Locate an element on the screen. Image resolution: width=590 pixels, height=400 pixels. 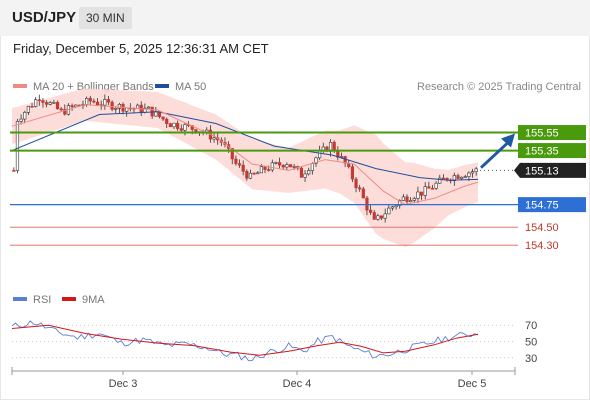
support-label-bg-154.75 is located at coordinates (552, 205).